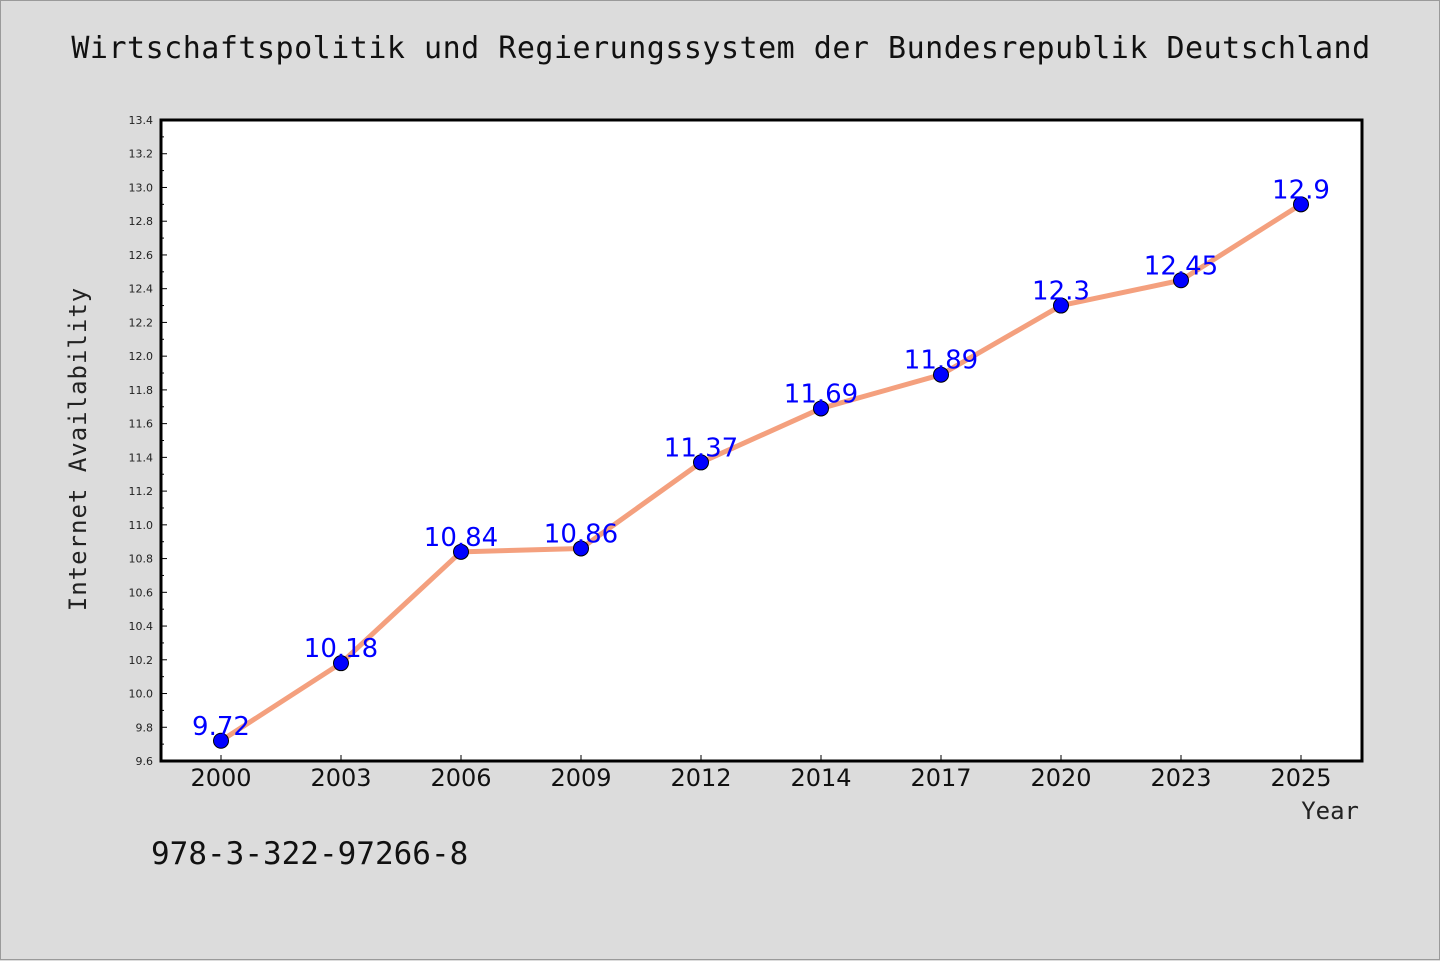 This screenshot has width=1440, height=961. Describe the element at coordinates (141, 154) in the screenshot. I see `y-tick-label: 13.2` at that location.